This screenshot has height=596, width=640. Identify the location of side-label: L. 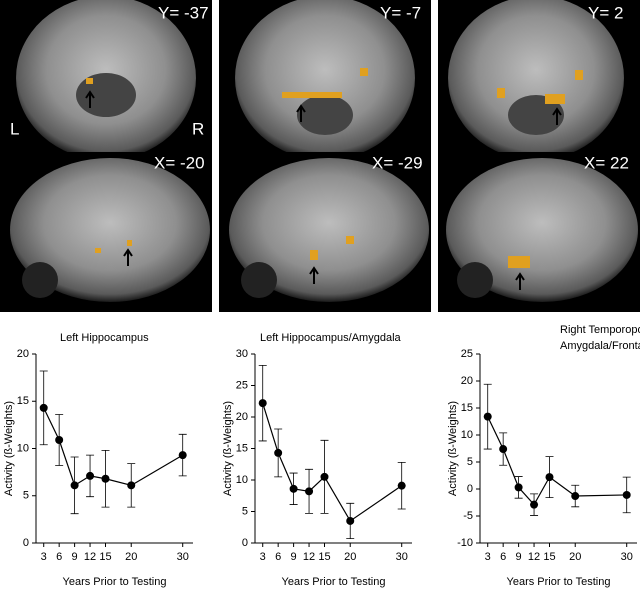
(14, 128).